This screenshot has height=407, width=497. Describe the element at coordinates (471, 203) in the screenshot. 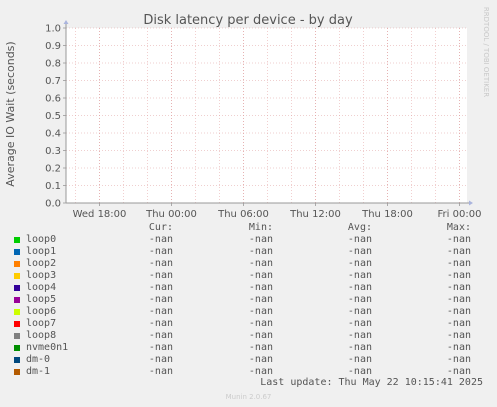

I see `x-axis-arrow` at that location.